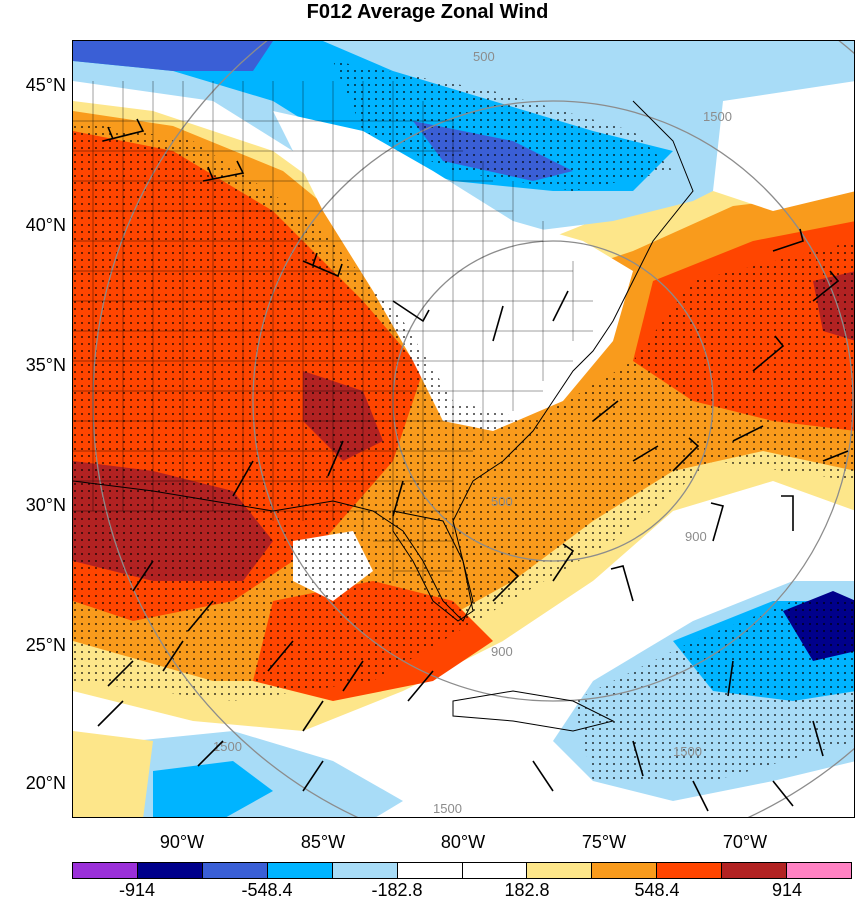 The image size is (855, 901). I want to click on lon-label-80: 80°W, so click(463, 842).